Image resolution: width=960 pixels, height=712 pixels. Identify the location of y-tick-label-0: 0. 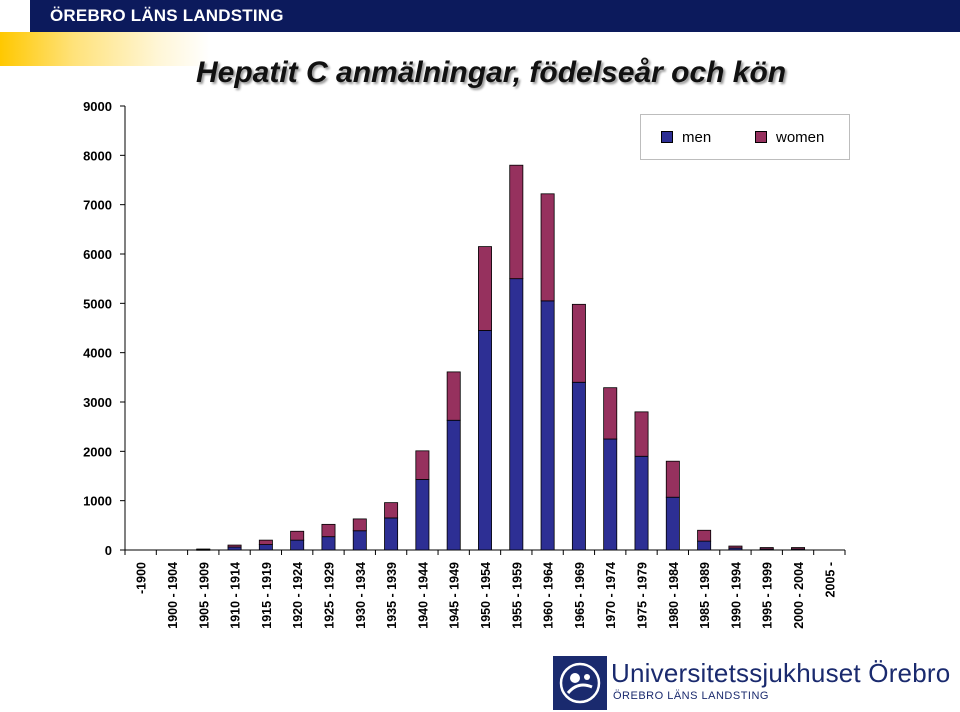
(108, 550).